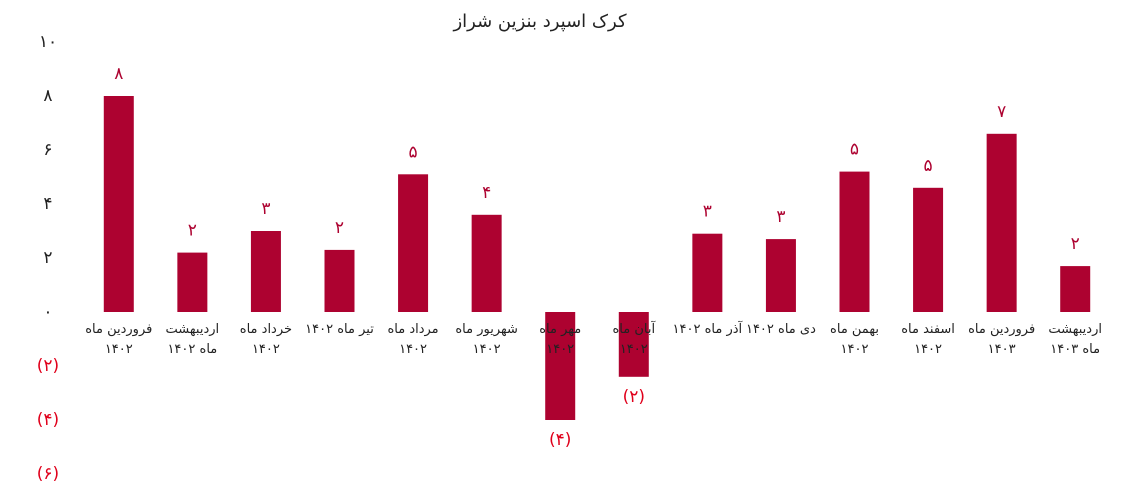 This screenshot has height=491, width=1140. Describe the element at coordinates (48, 366) in the screenshot. I see `y-tick-label: (۲)` at that location.